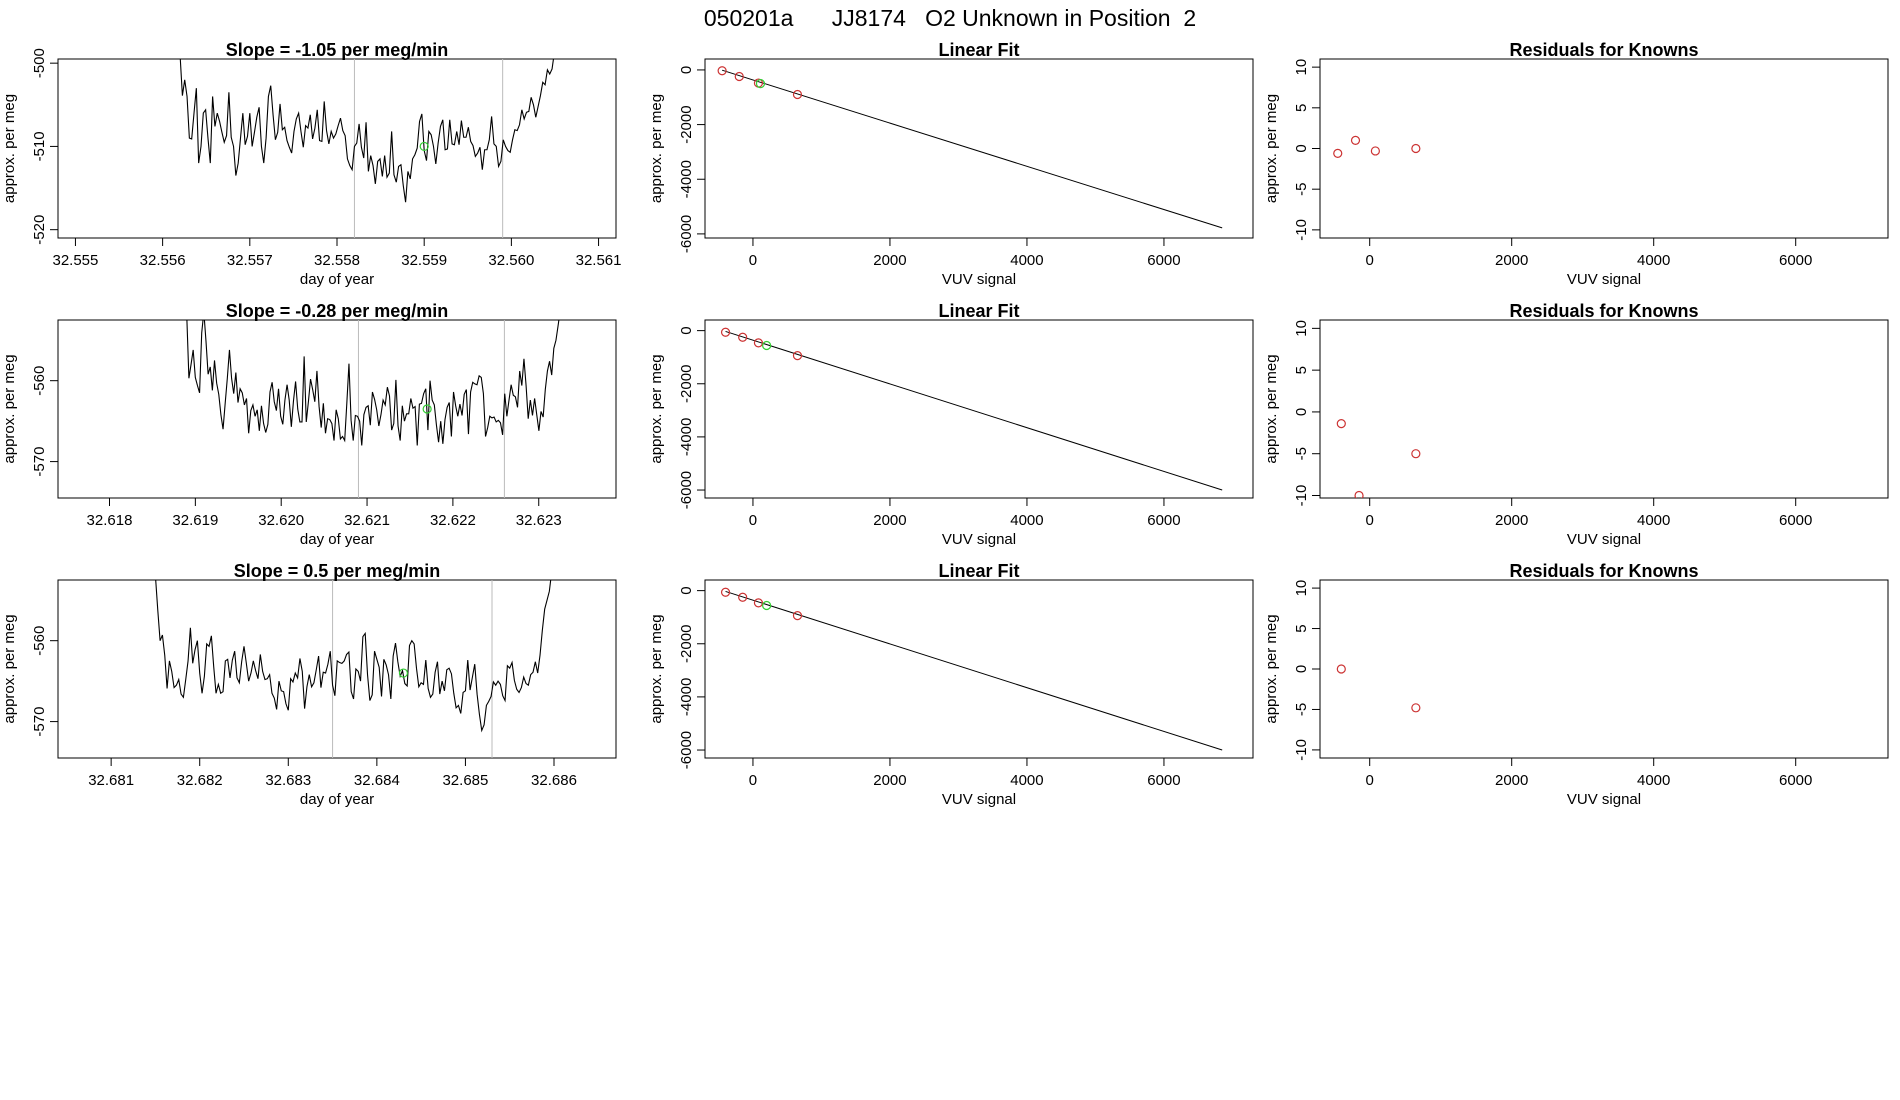 The height and width of the screenshot is (1100, 1900). Describe the element at coordinates (1301, 108) in the screenshot. I see `r1-residuals-ytick-label: 5` at that location.